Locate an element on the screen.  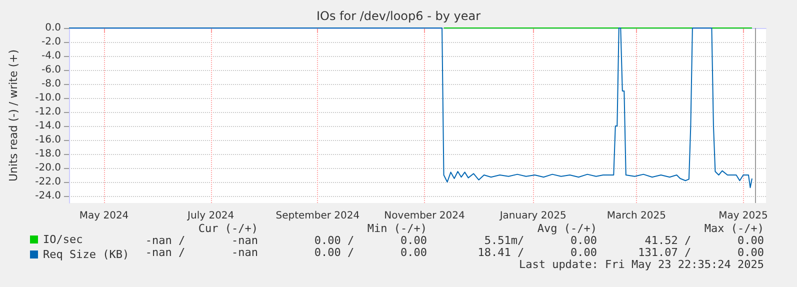
x-tick-label: January 2025 is located at coordinates (532, 216).